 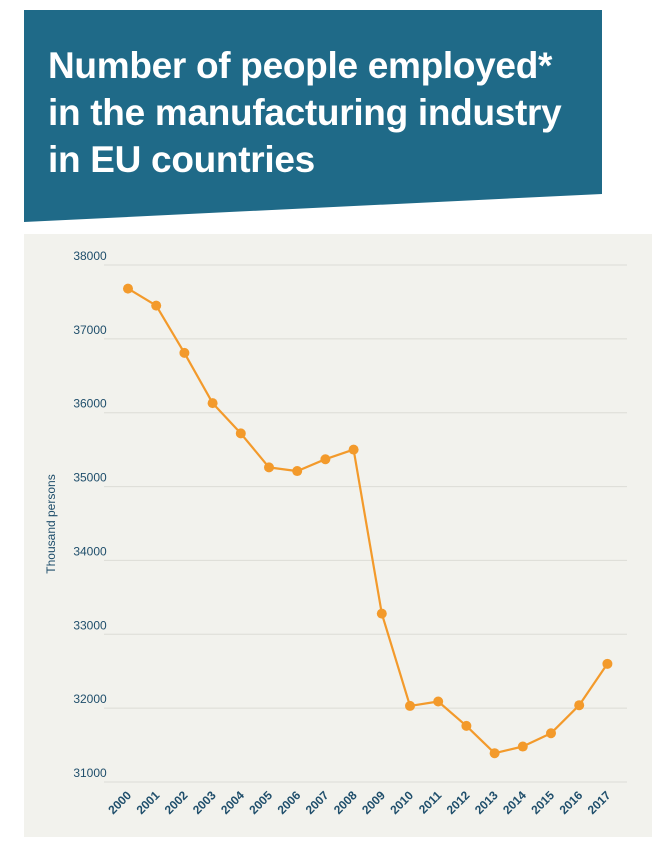 What do you see at coordinates (90, 330) in the screenshot?
I see `y-tick-label: 37000` at bounding box center [90, 330].